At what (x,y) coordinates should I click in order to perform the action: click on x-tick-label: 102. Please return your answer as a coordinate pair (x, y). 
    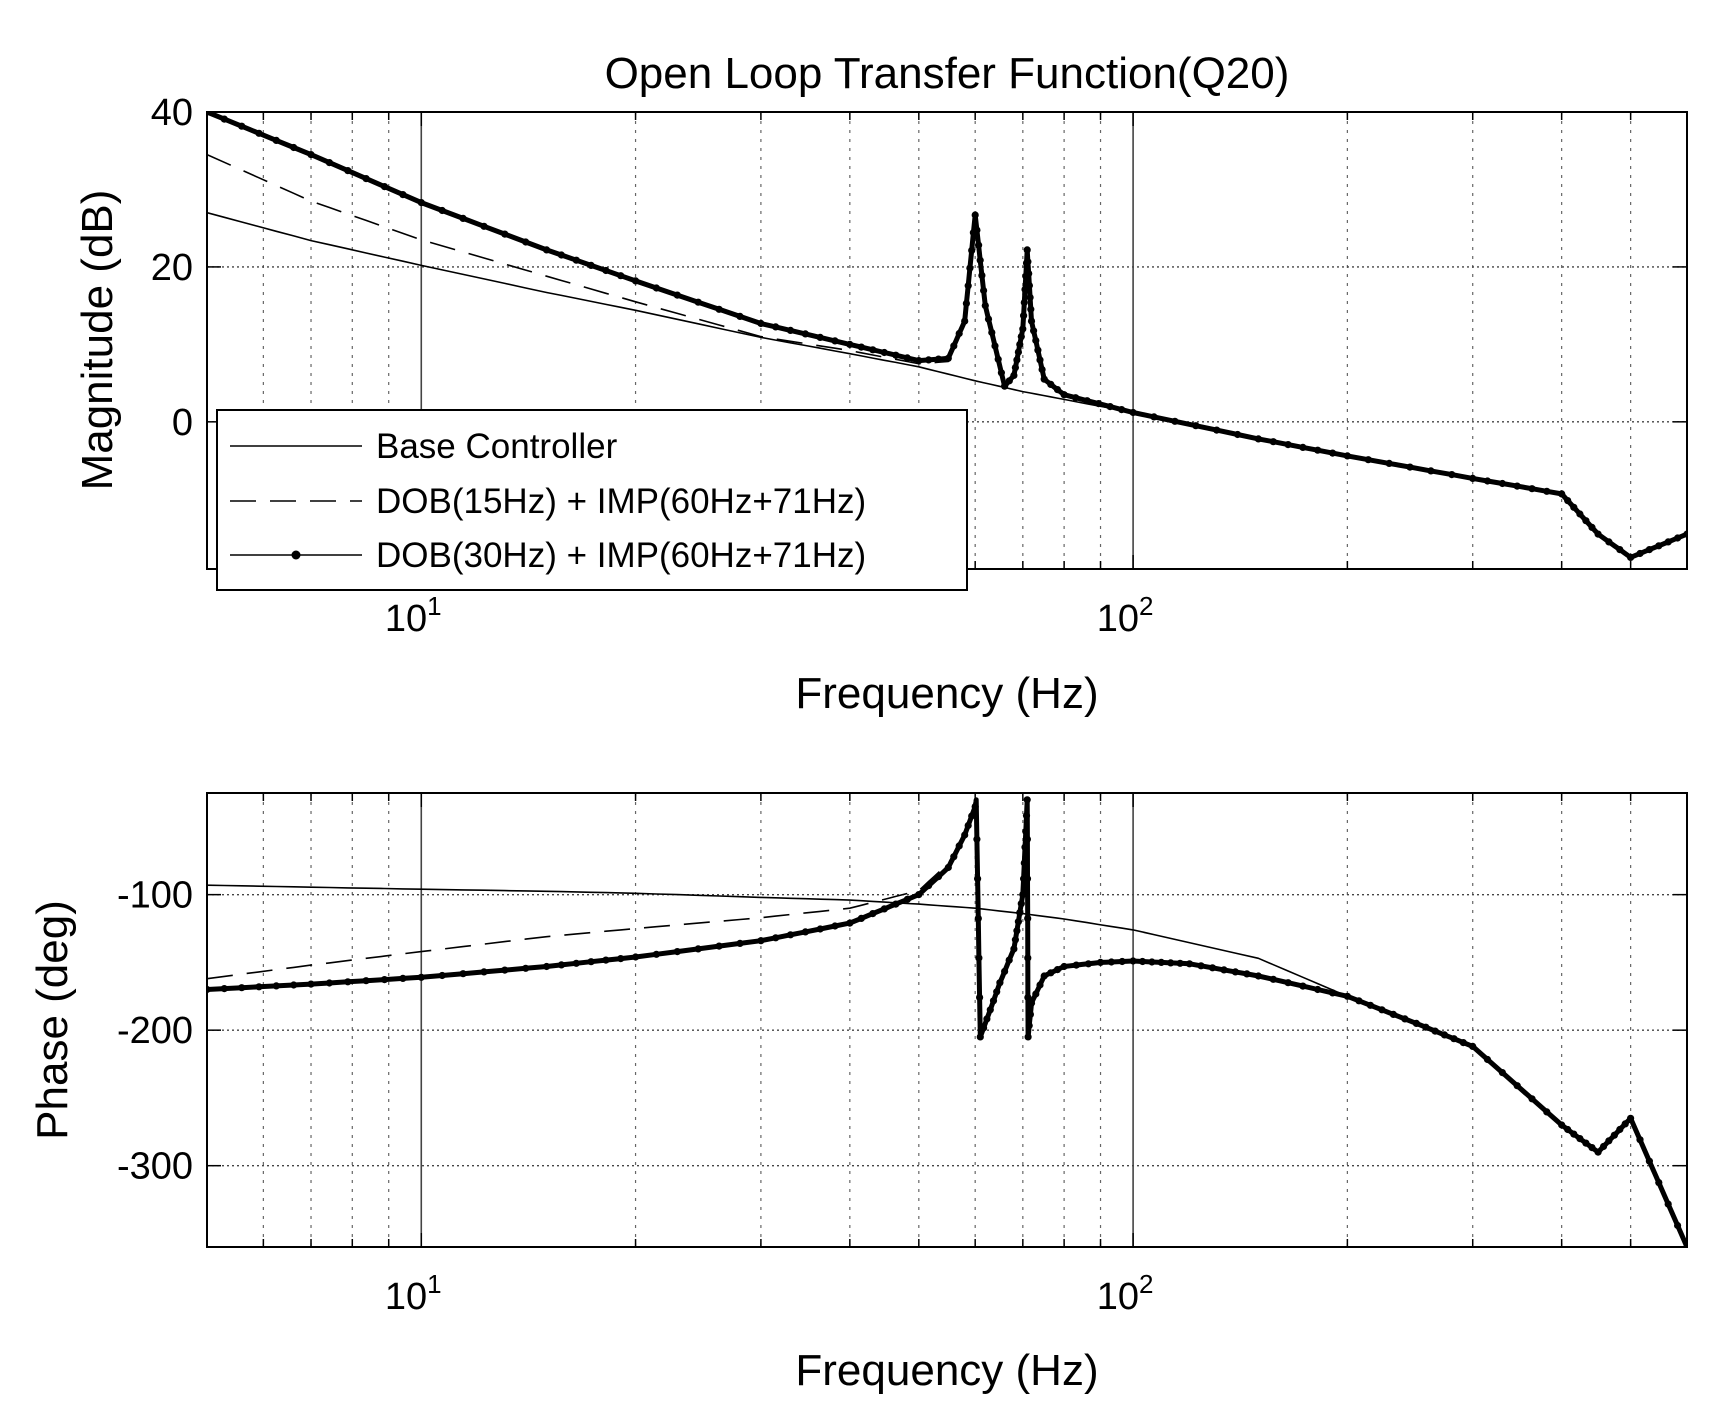
    Looking at the image, I should click on (1125, 1293).